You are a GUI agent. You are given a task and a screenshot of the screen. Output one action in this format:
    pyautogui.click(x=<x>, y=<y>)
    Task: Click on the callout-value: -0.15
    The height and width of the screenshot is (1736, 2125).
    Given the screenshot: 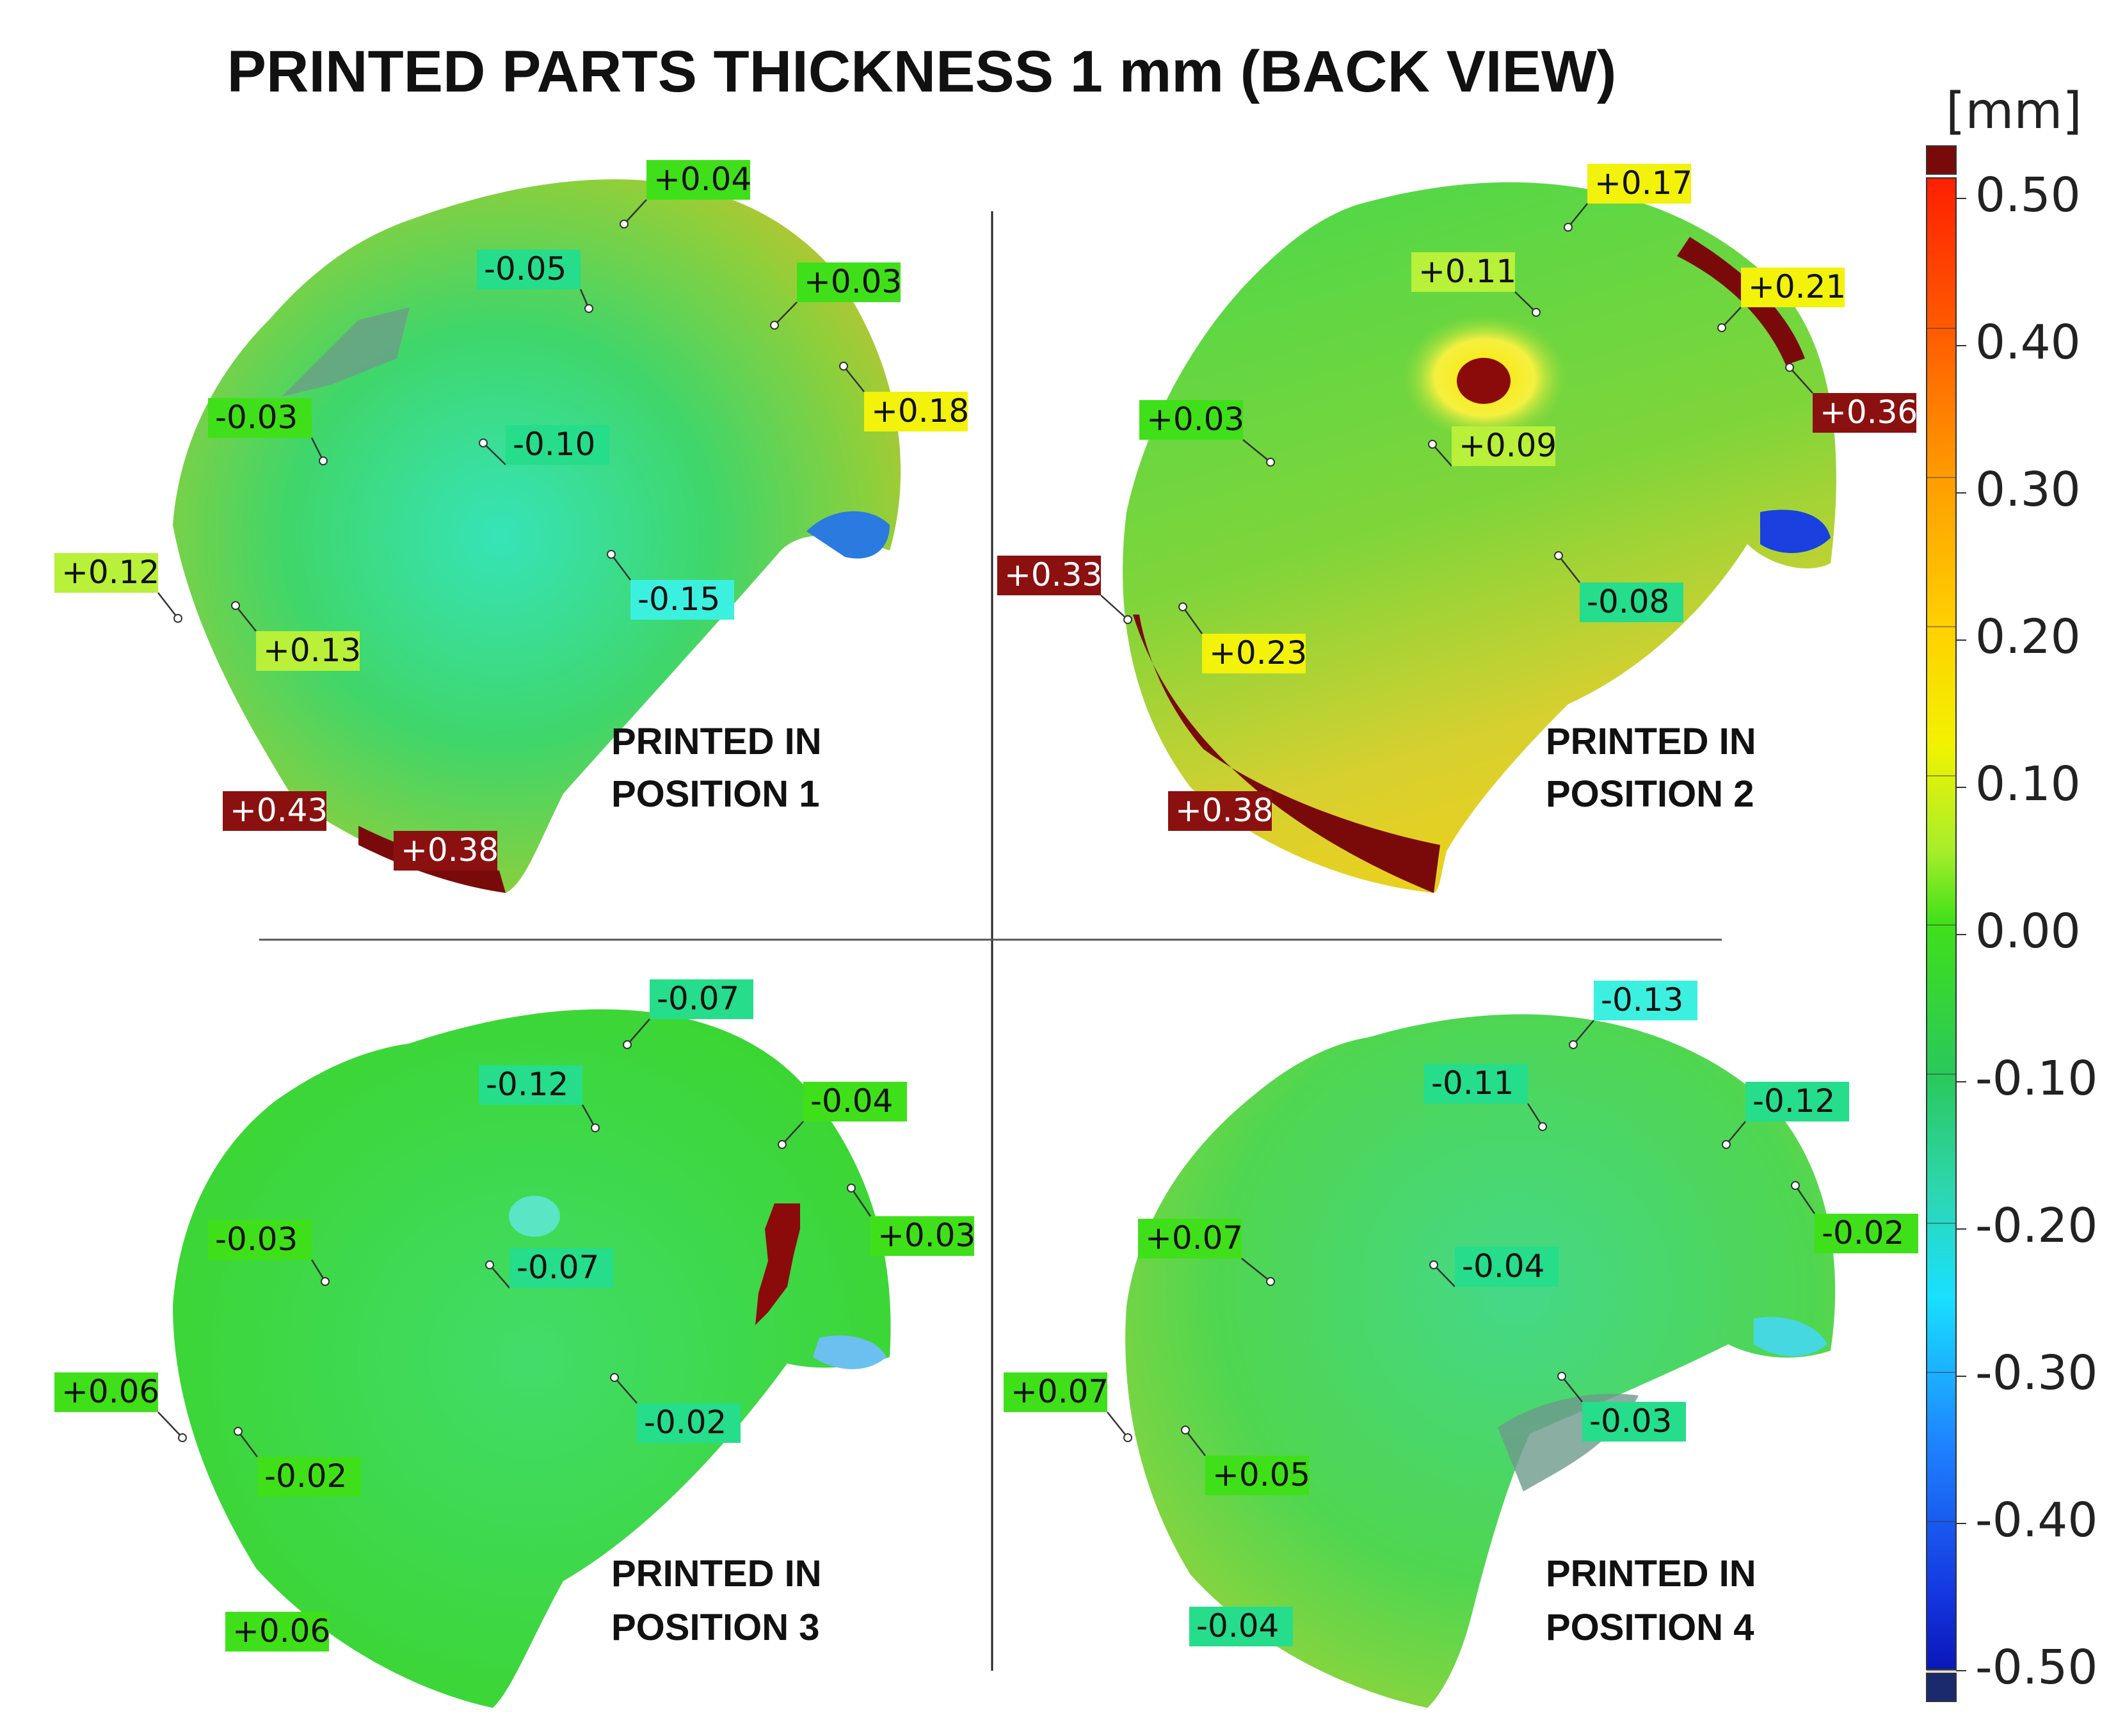 What is the action you would take?
    pyautogui.click(x=679, y=600)
    